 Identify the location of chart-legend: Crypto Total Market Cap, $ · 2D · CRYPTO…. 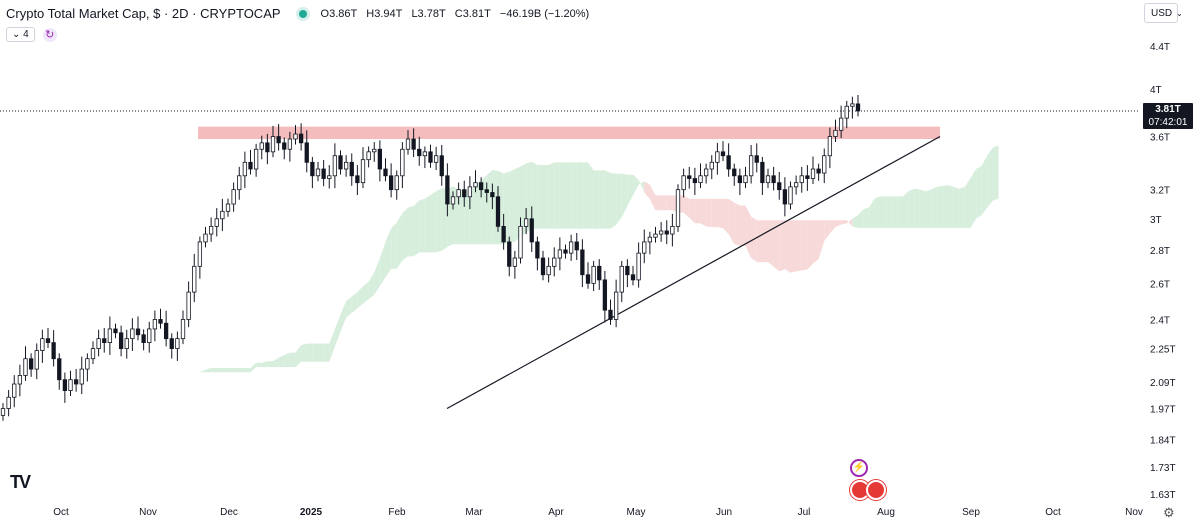
(300, 13).